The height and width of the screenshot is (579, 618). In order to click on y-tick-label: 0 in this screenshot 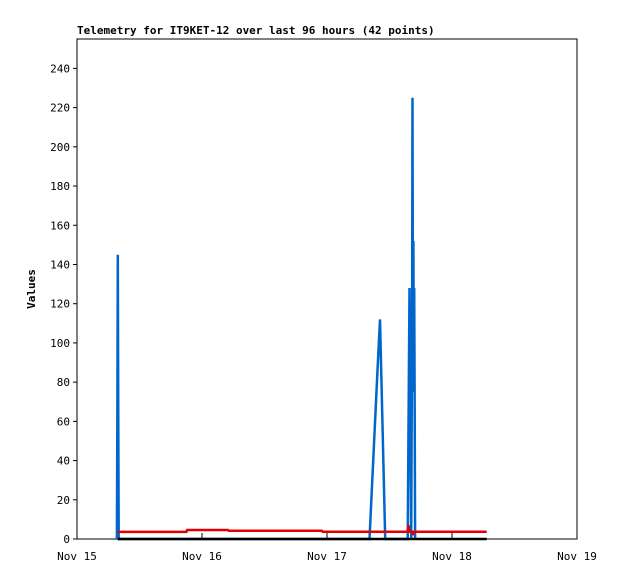, I will do `click(66, 539)`.